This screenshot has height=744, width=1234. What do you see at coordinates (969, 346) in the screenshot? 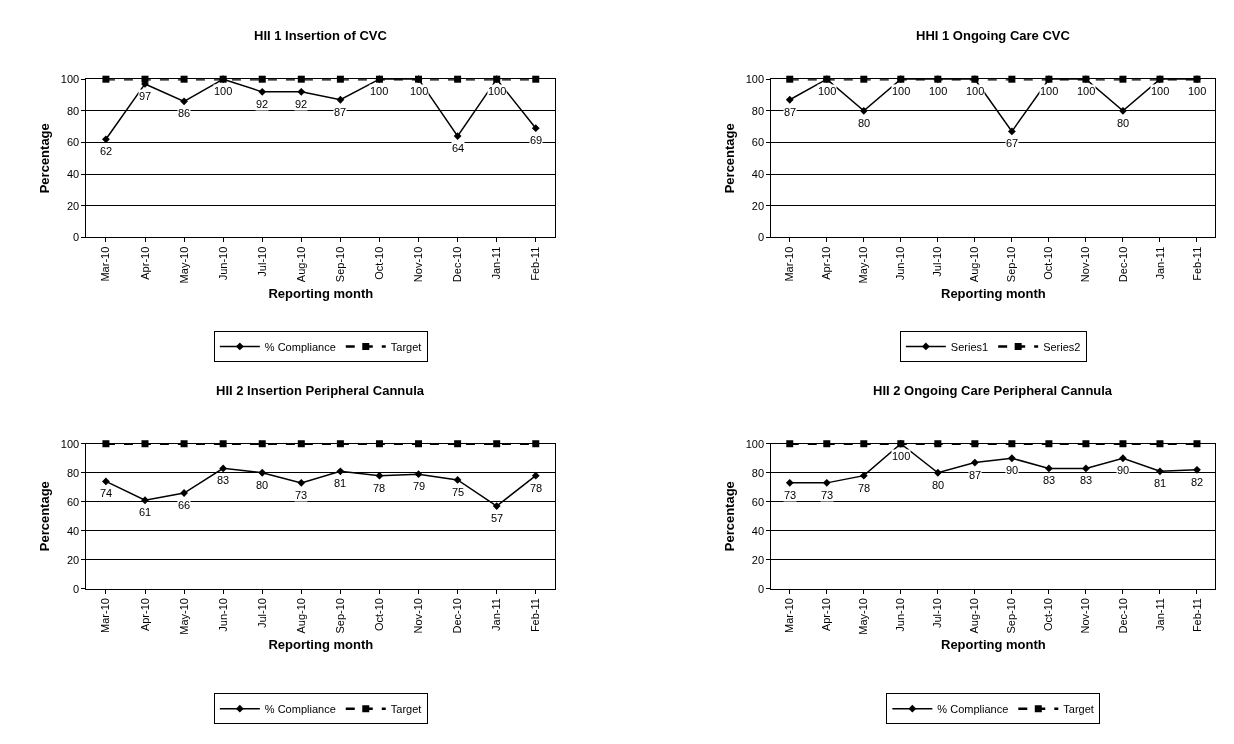
I see `legend-label: Series1` at bounding box center [969, 346].